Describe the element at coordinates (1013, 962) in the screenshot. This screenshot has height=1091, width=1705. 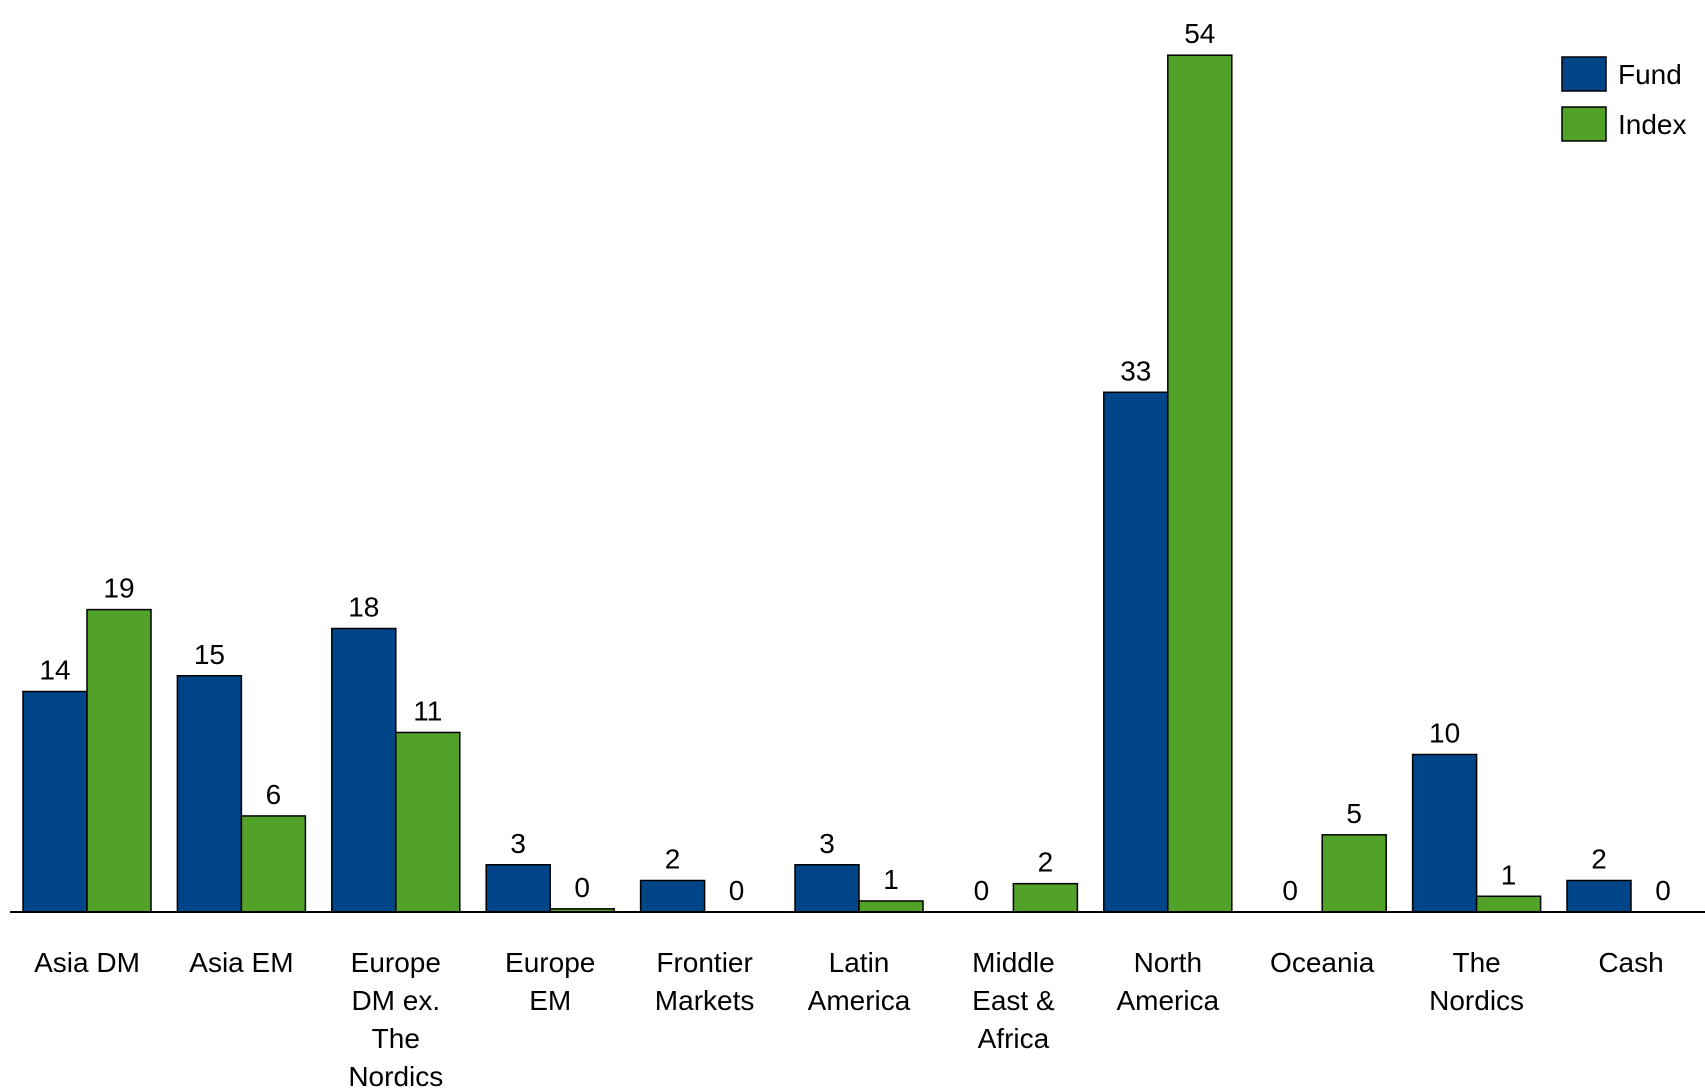
I see `category-label-6-line-0: Middle` at that location.